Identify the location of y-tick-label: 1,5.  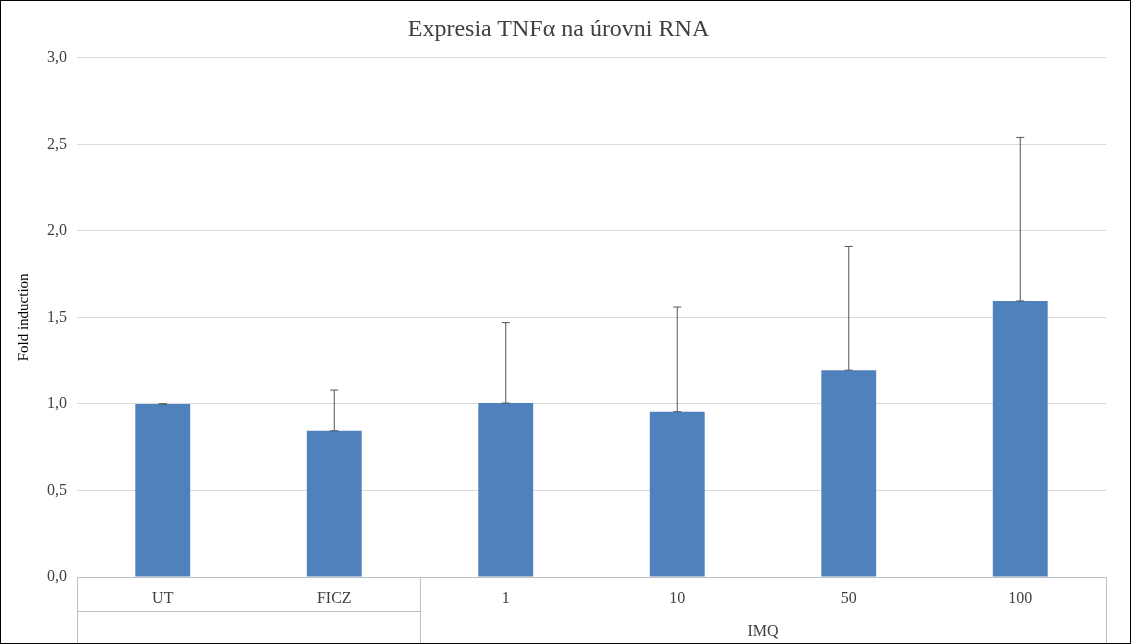
(57, 316).